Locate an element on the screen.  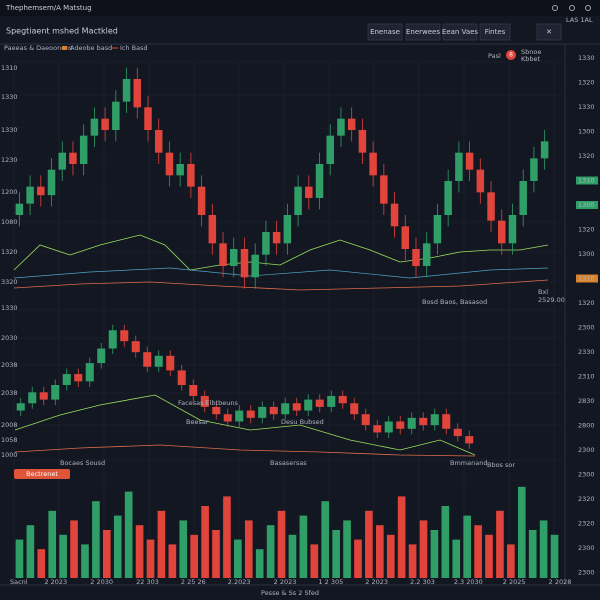
panel-button-label: Bectrenet is located at coordinates (42, 474).